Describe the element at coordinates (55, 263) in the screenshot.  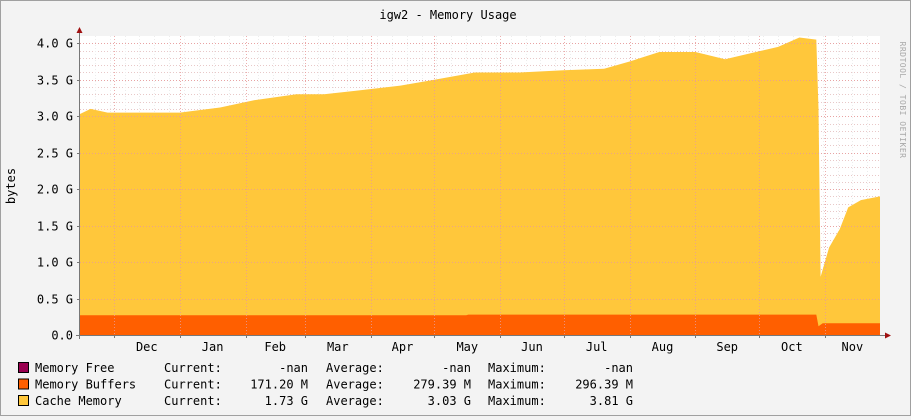
I see `y-tick-label: 1.0 G` at that location.